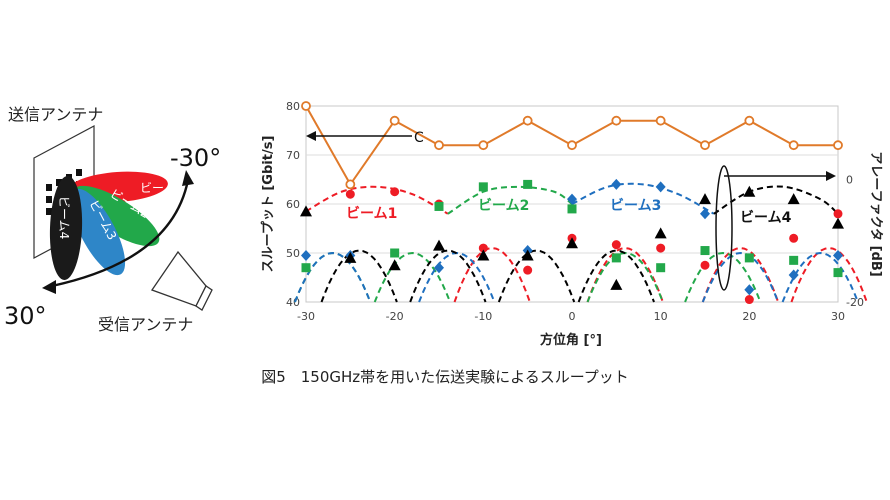 The image size is (890, 500). I want to click on beam3-lobe, so click(98, 232).